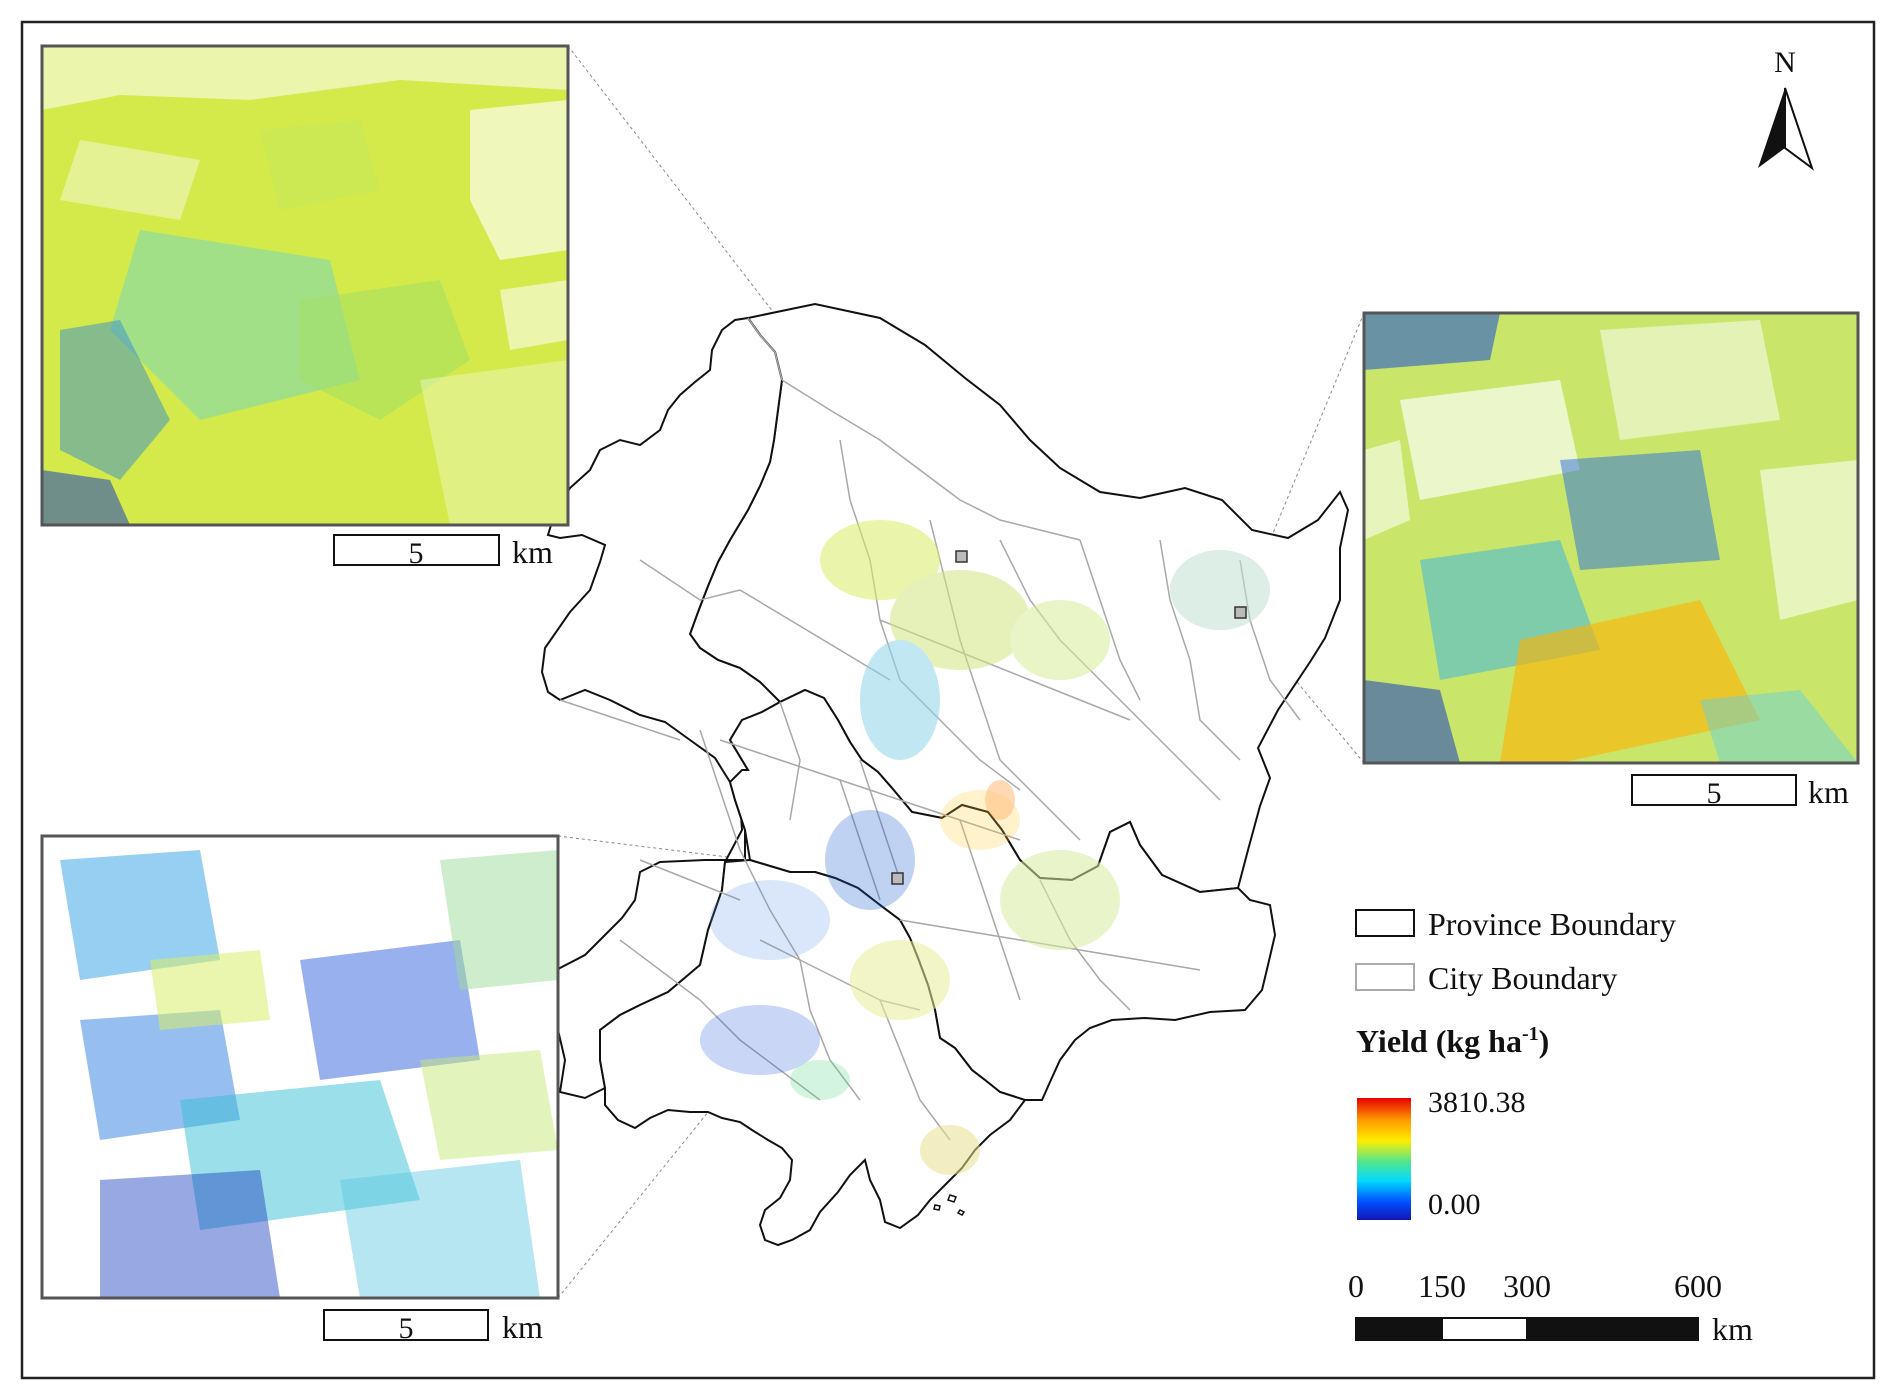 The height and width of the screenshot is (1399, 1892). Describe the element at coordinates (1771, 128) in the screenshot. I see `north-arrow-icon` at that location.